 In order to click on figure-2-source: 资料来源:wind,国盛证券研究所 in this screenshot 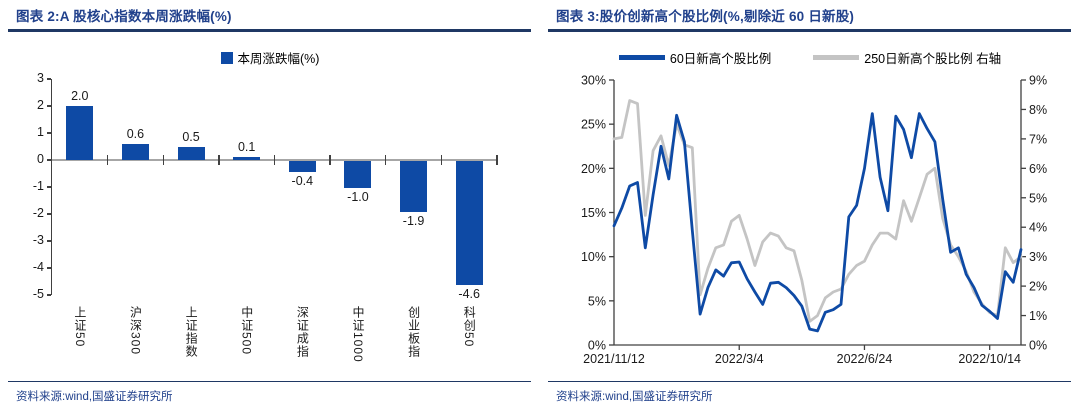, I will do `click(94, 397)`.